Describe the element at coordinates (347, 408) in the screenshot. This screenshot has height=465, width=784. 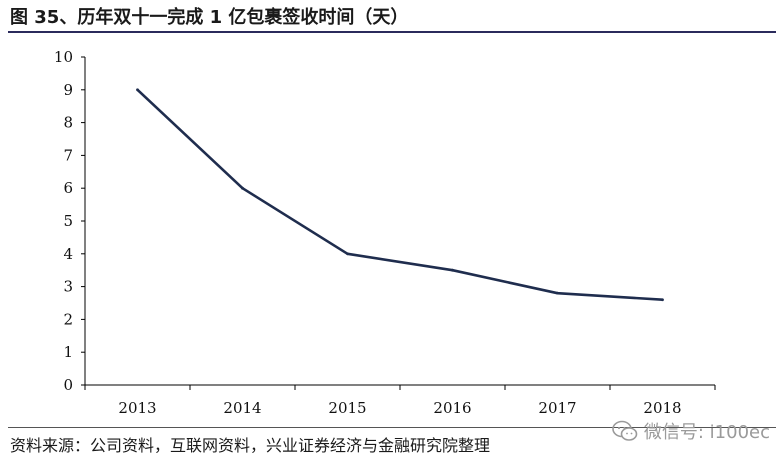
I see `x-tick-label: 2015` at that location.